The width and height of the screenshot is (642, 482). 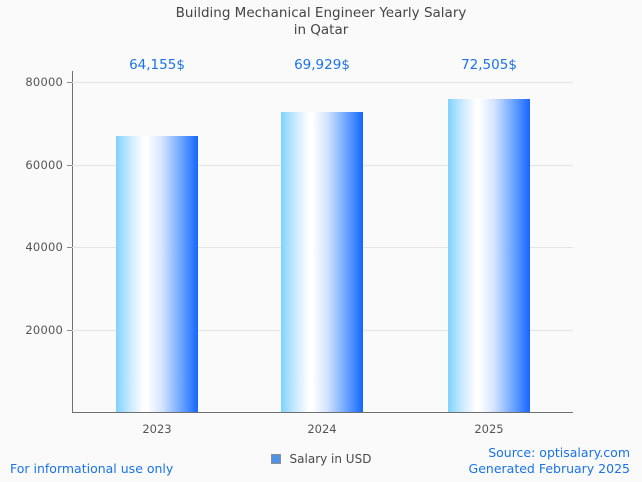 I want to click on chart-title-line-2: in Qatar, so click(x=321, y=30).